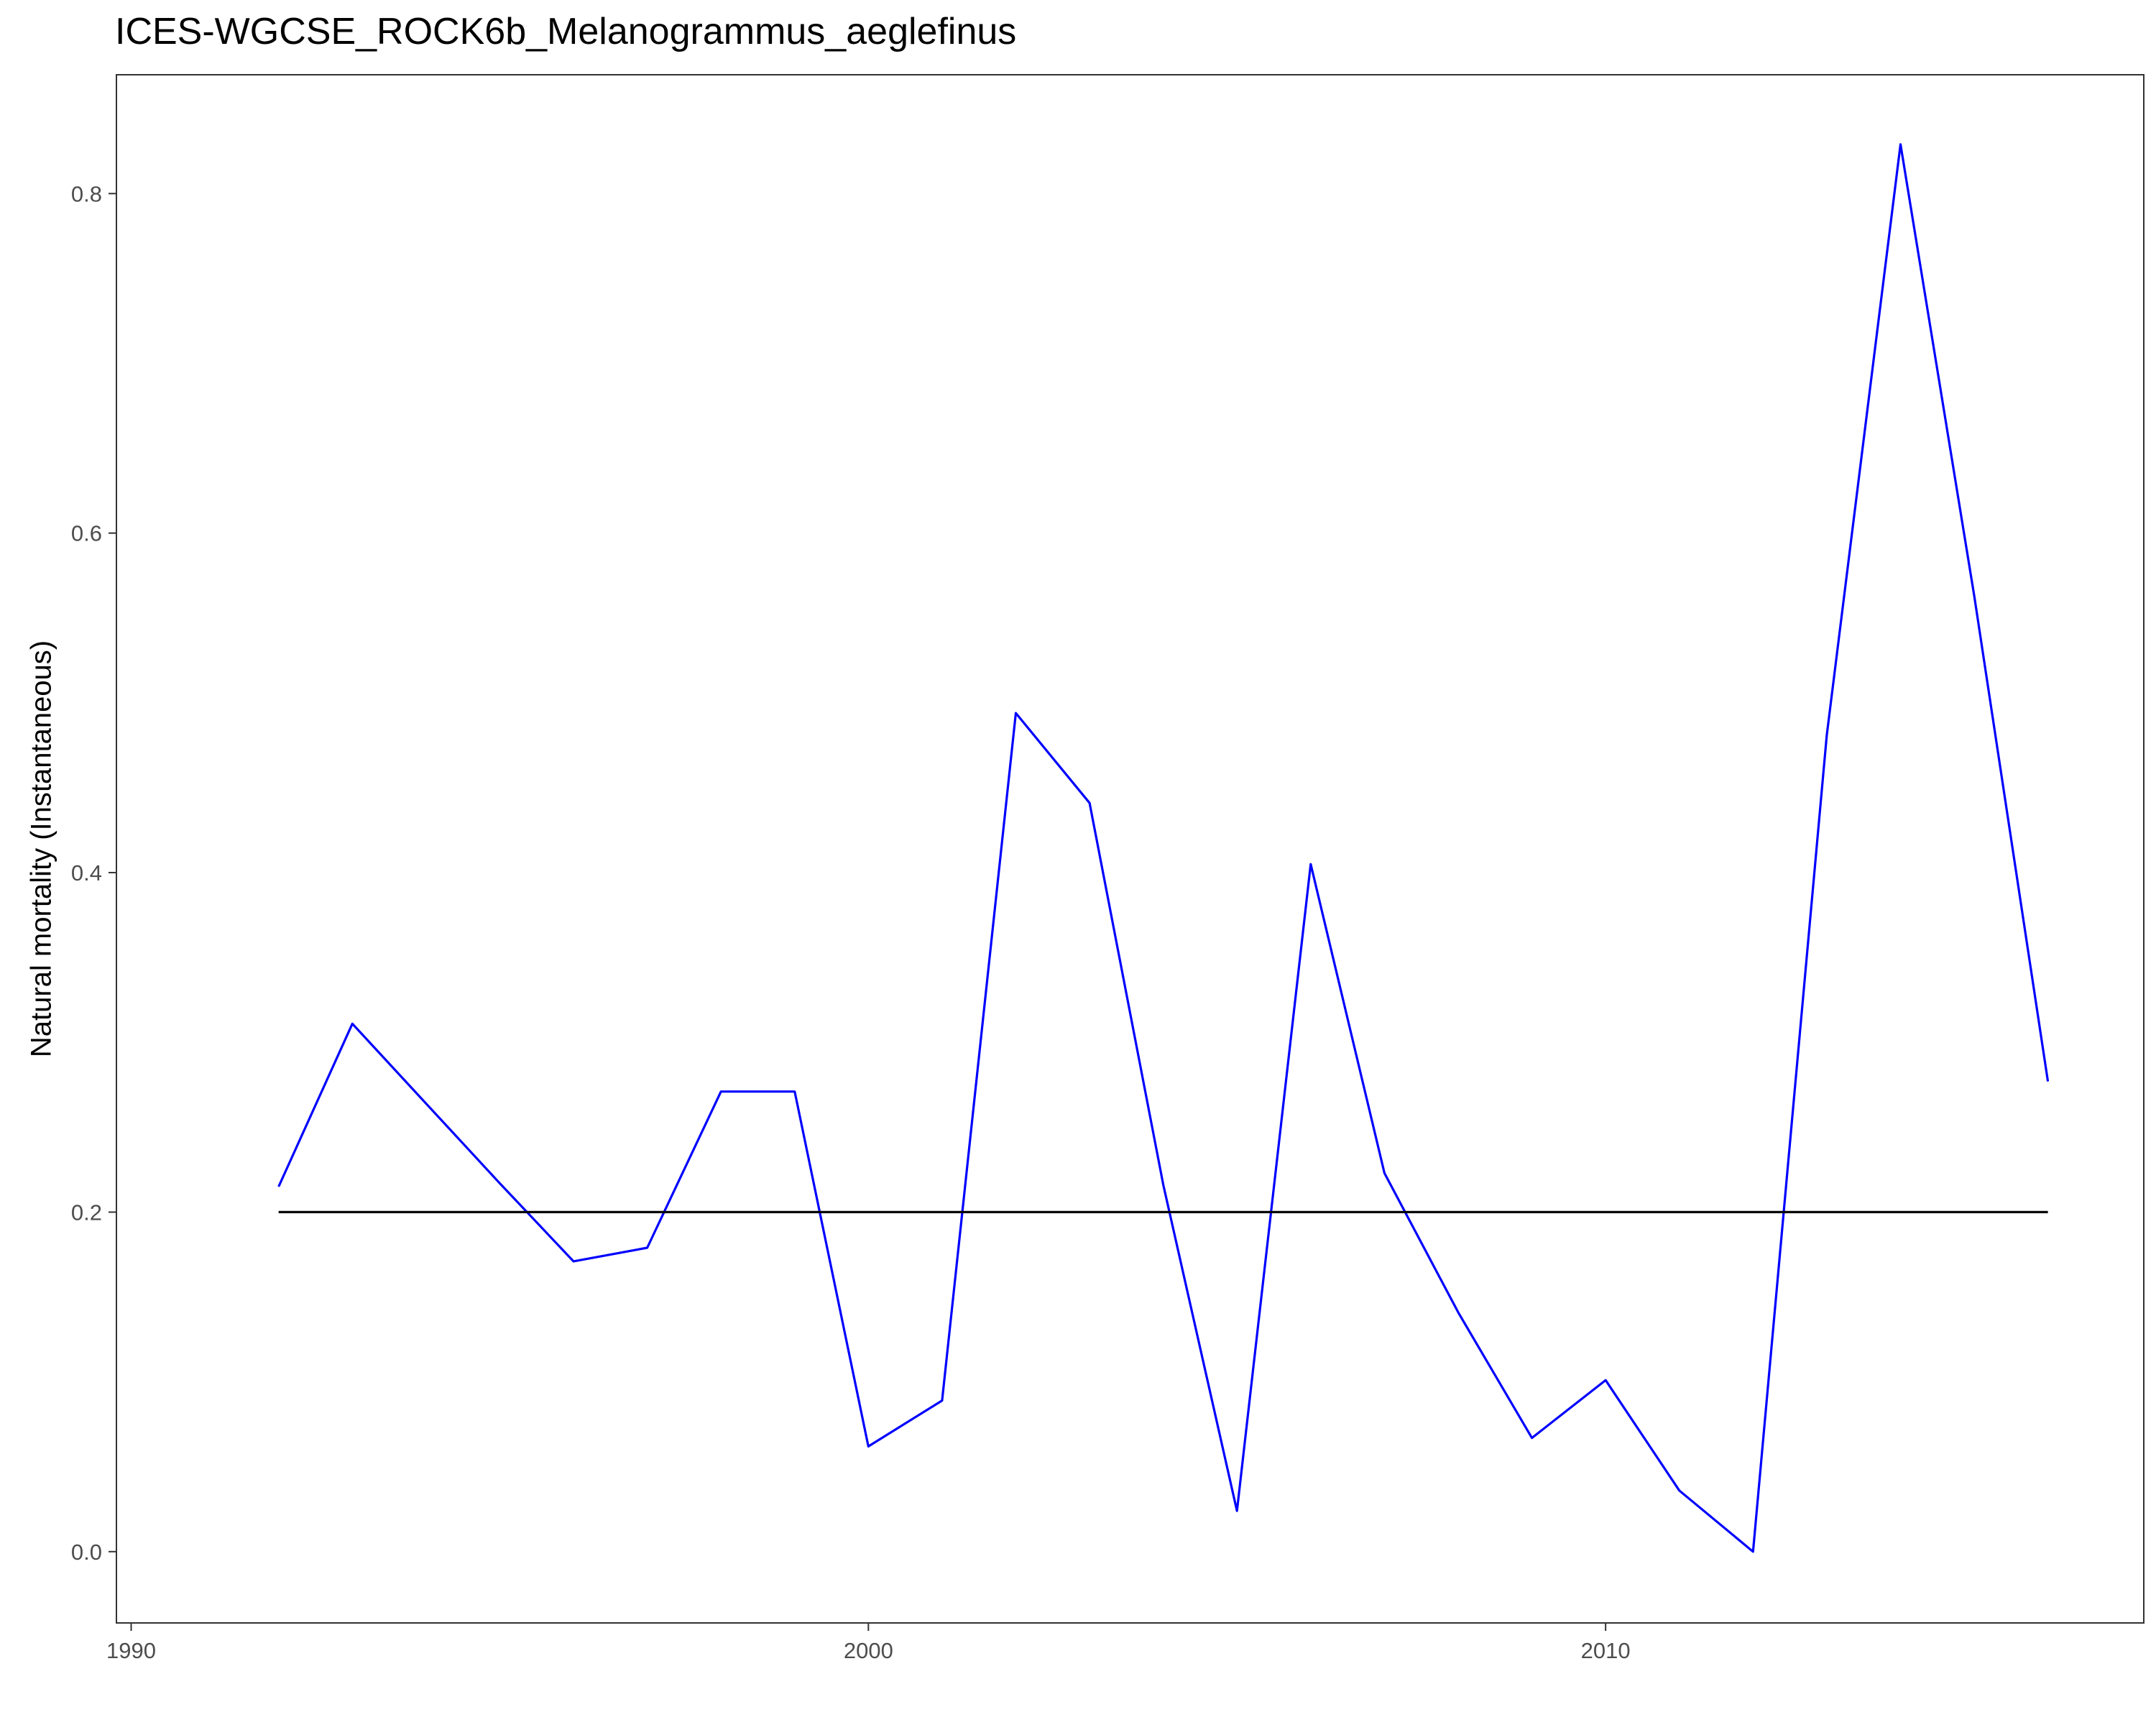 This screenshot has width=2156, height=1725. What do you see at coordinates (41, 848) in the screenshot?
I see `y-axis-title: Natural mortality (Instantaneous)` at bounding box center [41, 848].